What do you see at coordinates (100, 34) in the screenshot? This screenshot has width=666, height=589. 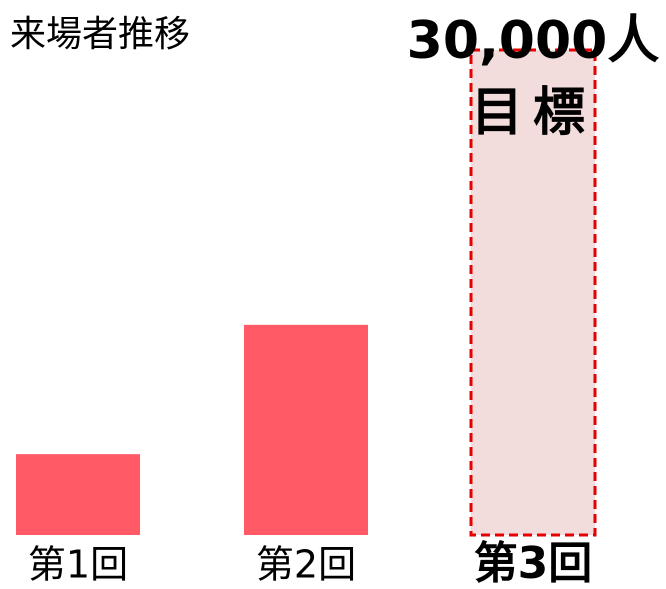 I see `chart-title: 来場者推移` at bounding box center [100, 34].